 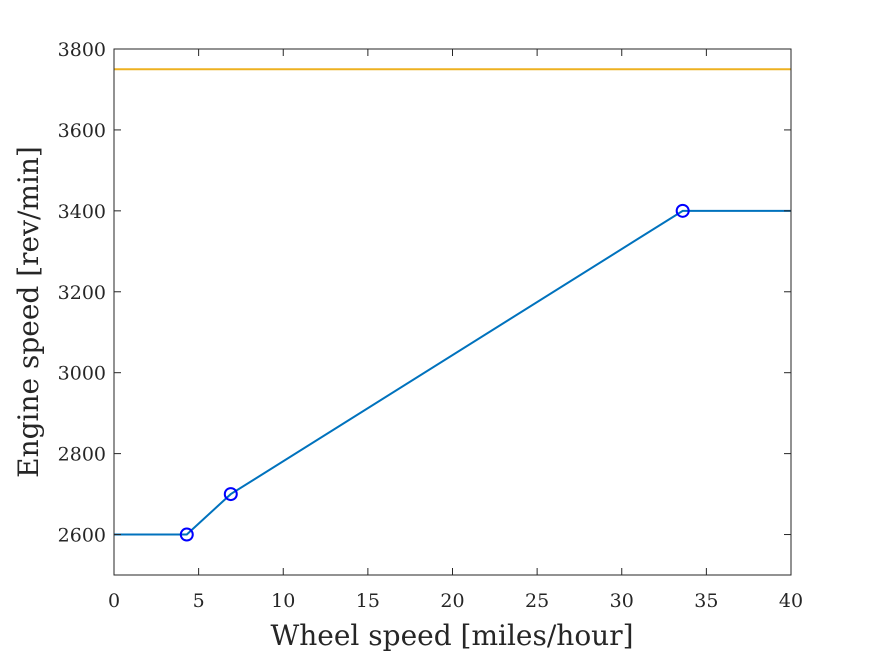 I want to click on y-tick-label: 3200, so click(x=82, y=293).